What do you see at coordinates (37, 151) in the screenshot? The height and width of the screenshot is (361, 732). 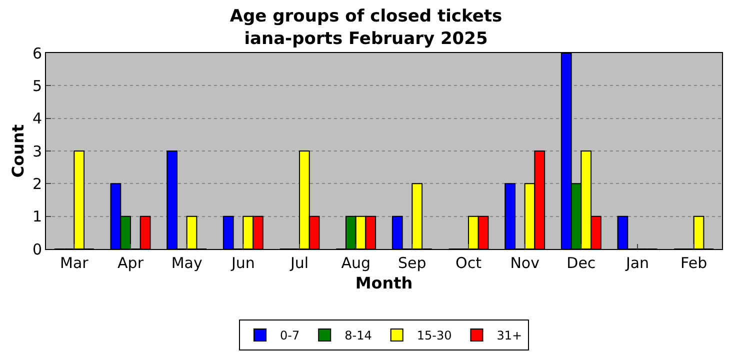 I see `y-tick-label: 3` at bounding box center [37, 151].